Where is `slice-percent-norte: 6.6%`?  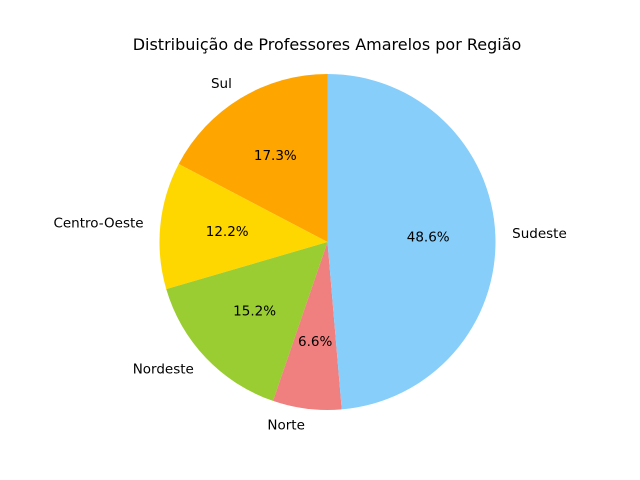 slice-percent-norte: 6.6% is located at coordinates (315, 342).